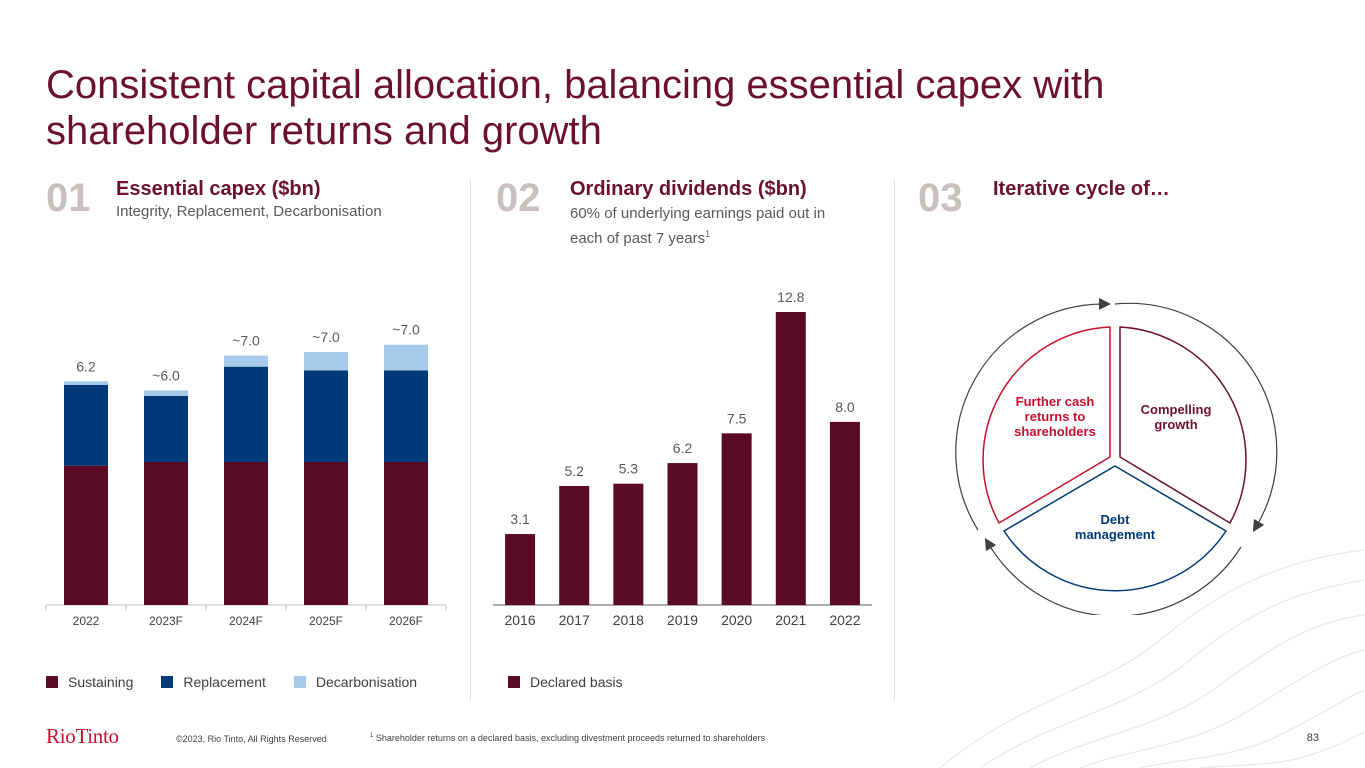 The image size is (1365, 768). I want to click on section-heading-dividends: Ordinary dividends ($bn), so click(688, 189).